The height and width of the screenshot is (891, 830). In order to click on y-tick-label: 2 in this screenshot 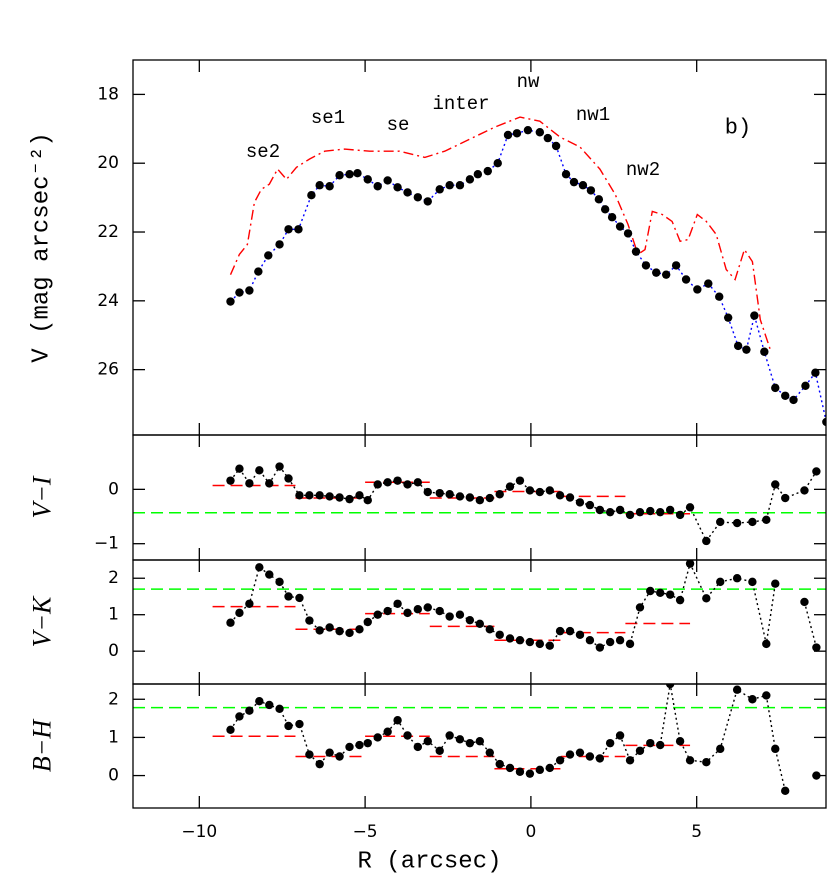, I will do `click(113, 578)`.